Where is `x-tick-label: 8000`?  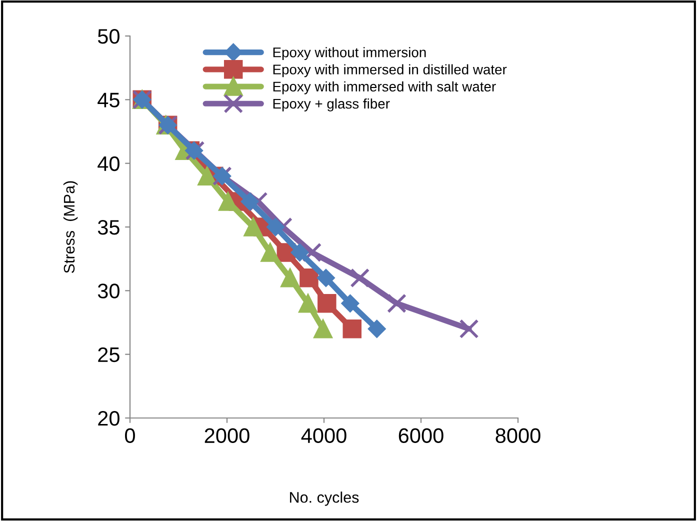
x-tick-label: 8000 is located at coordinates (518, 436).